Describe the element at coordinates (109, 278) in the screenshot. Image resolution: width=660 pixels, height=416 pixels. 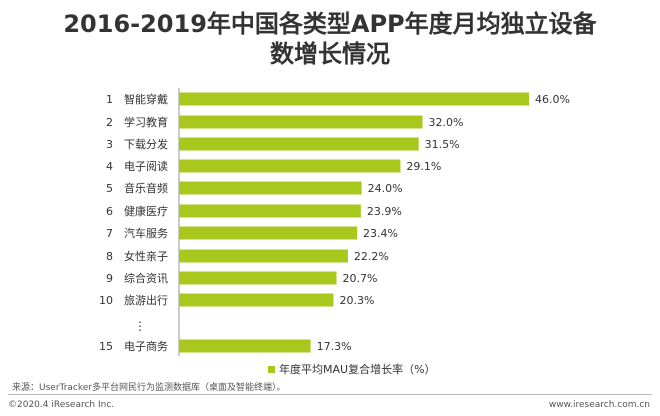
I see `rank-label: 9` at that location.